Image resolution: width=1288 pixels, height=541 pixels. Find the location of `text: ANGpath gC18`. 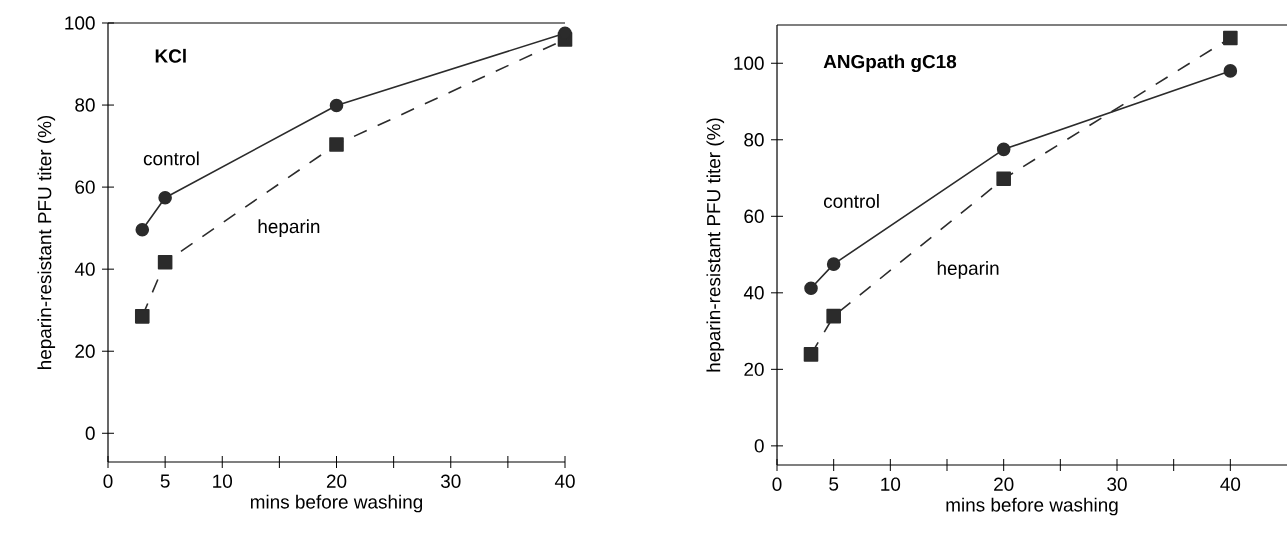

text: ANGpath gC18 is located at coordinates (890, 63).